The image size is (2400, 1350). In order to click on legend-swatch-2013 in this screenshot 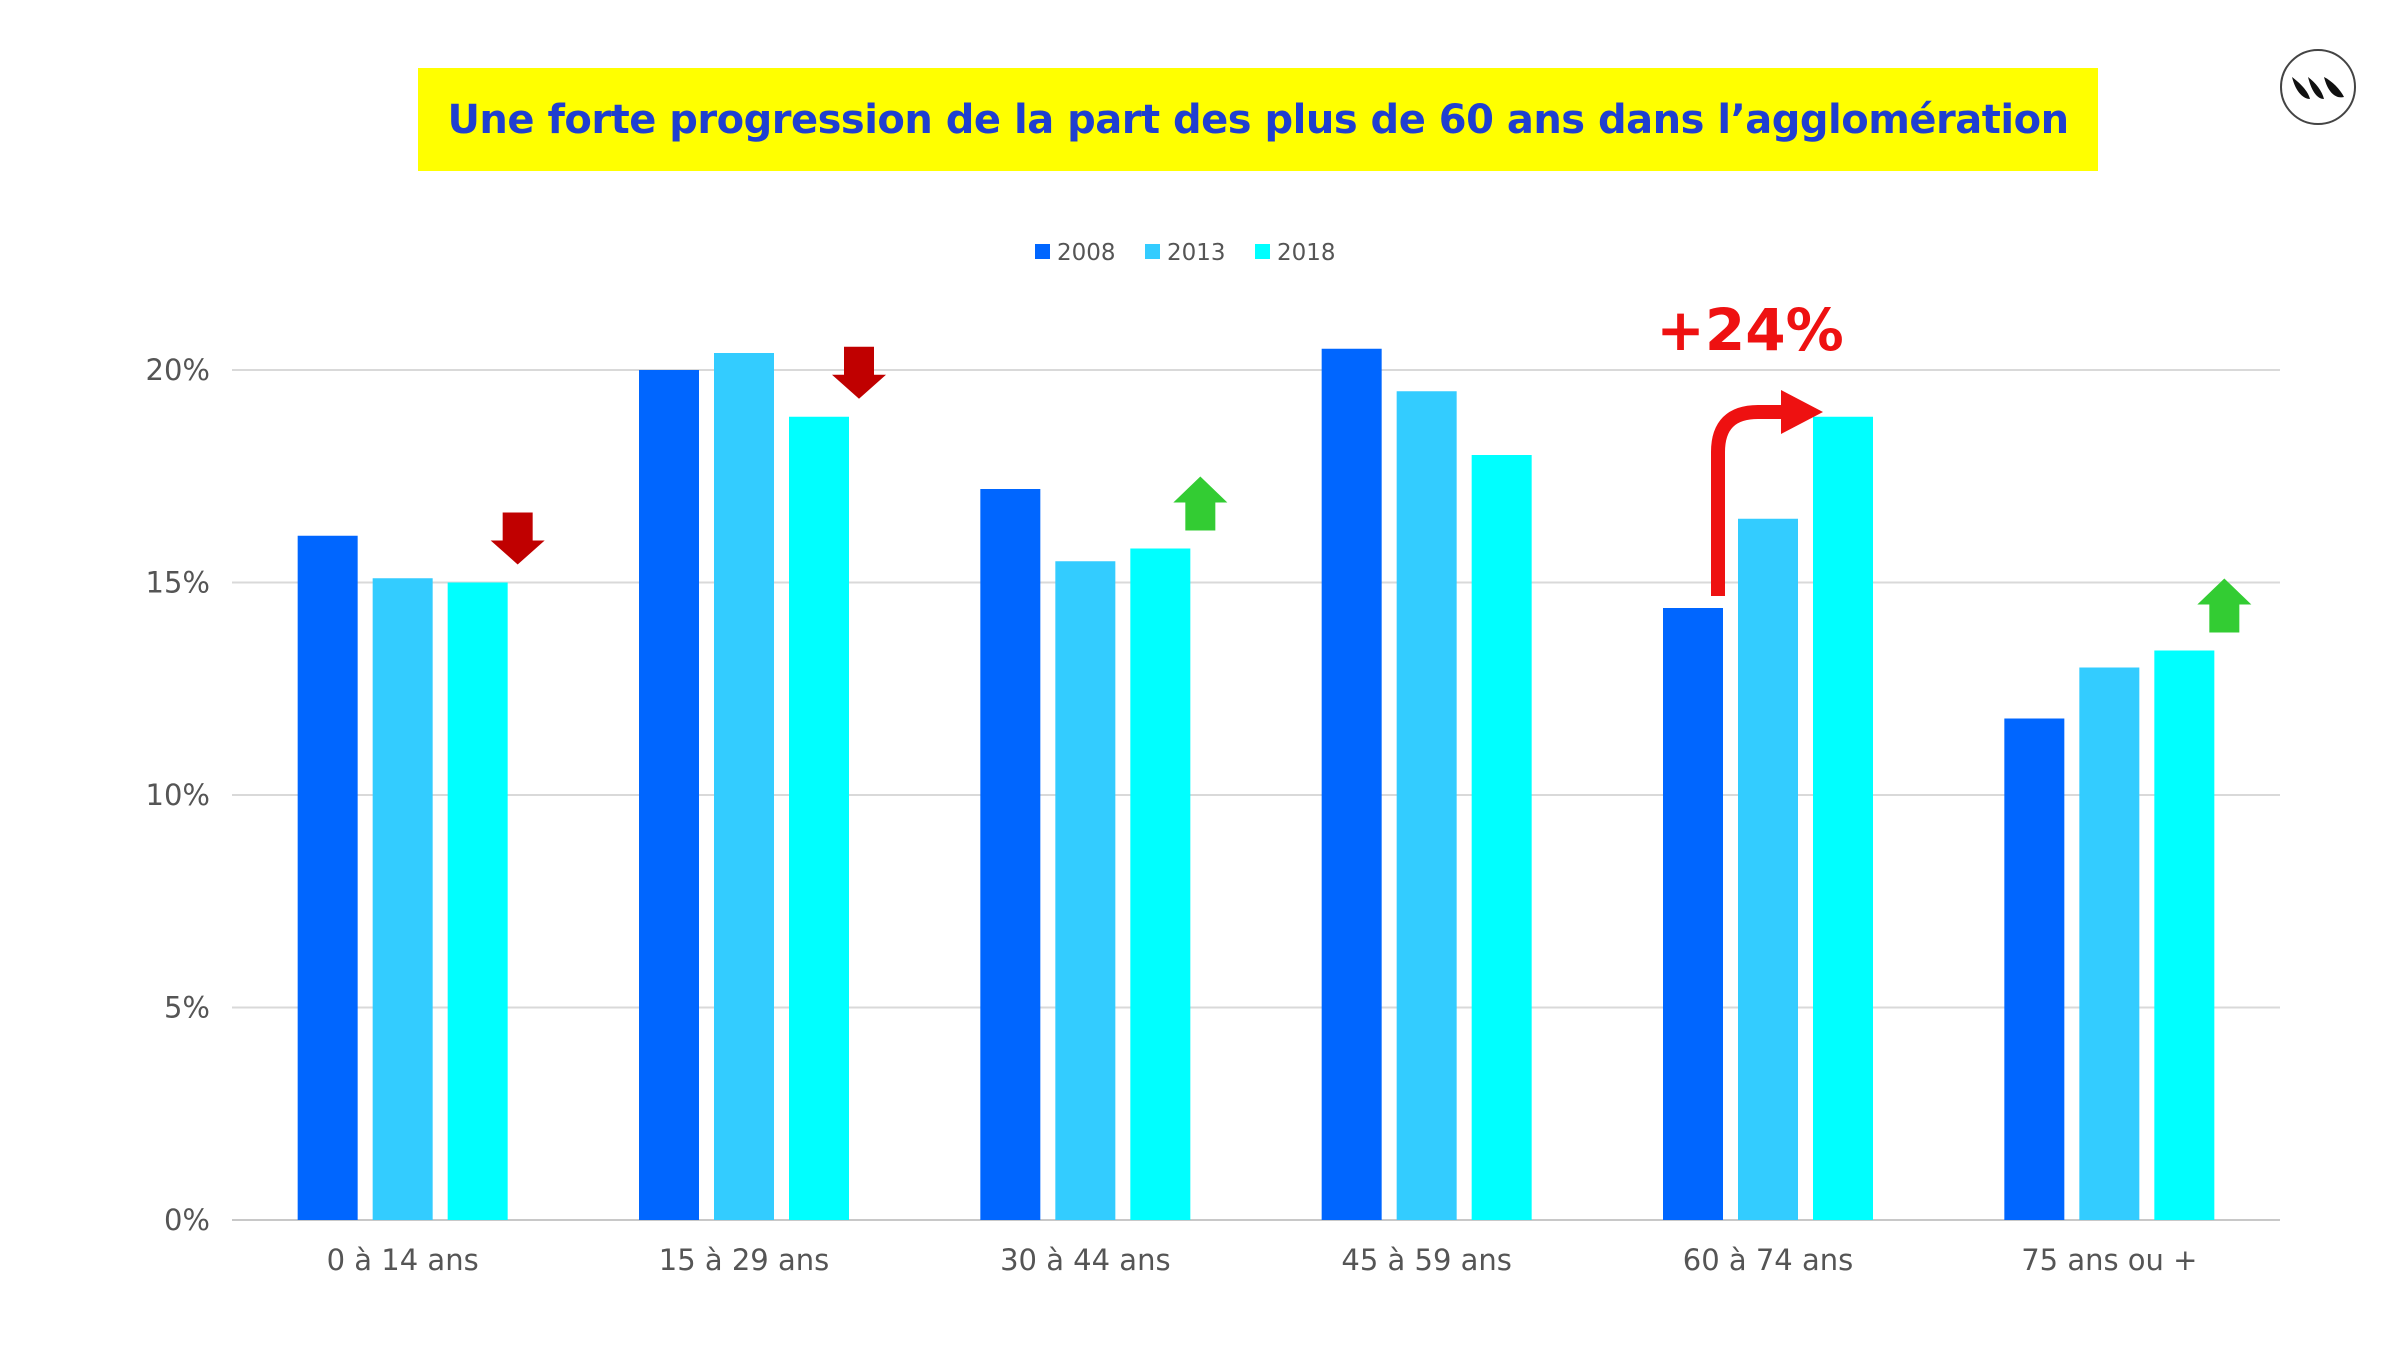, I will do `click(1152, 251)`.